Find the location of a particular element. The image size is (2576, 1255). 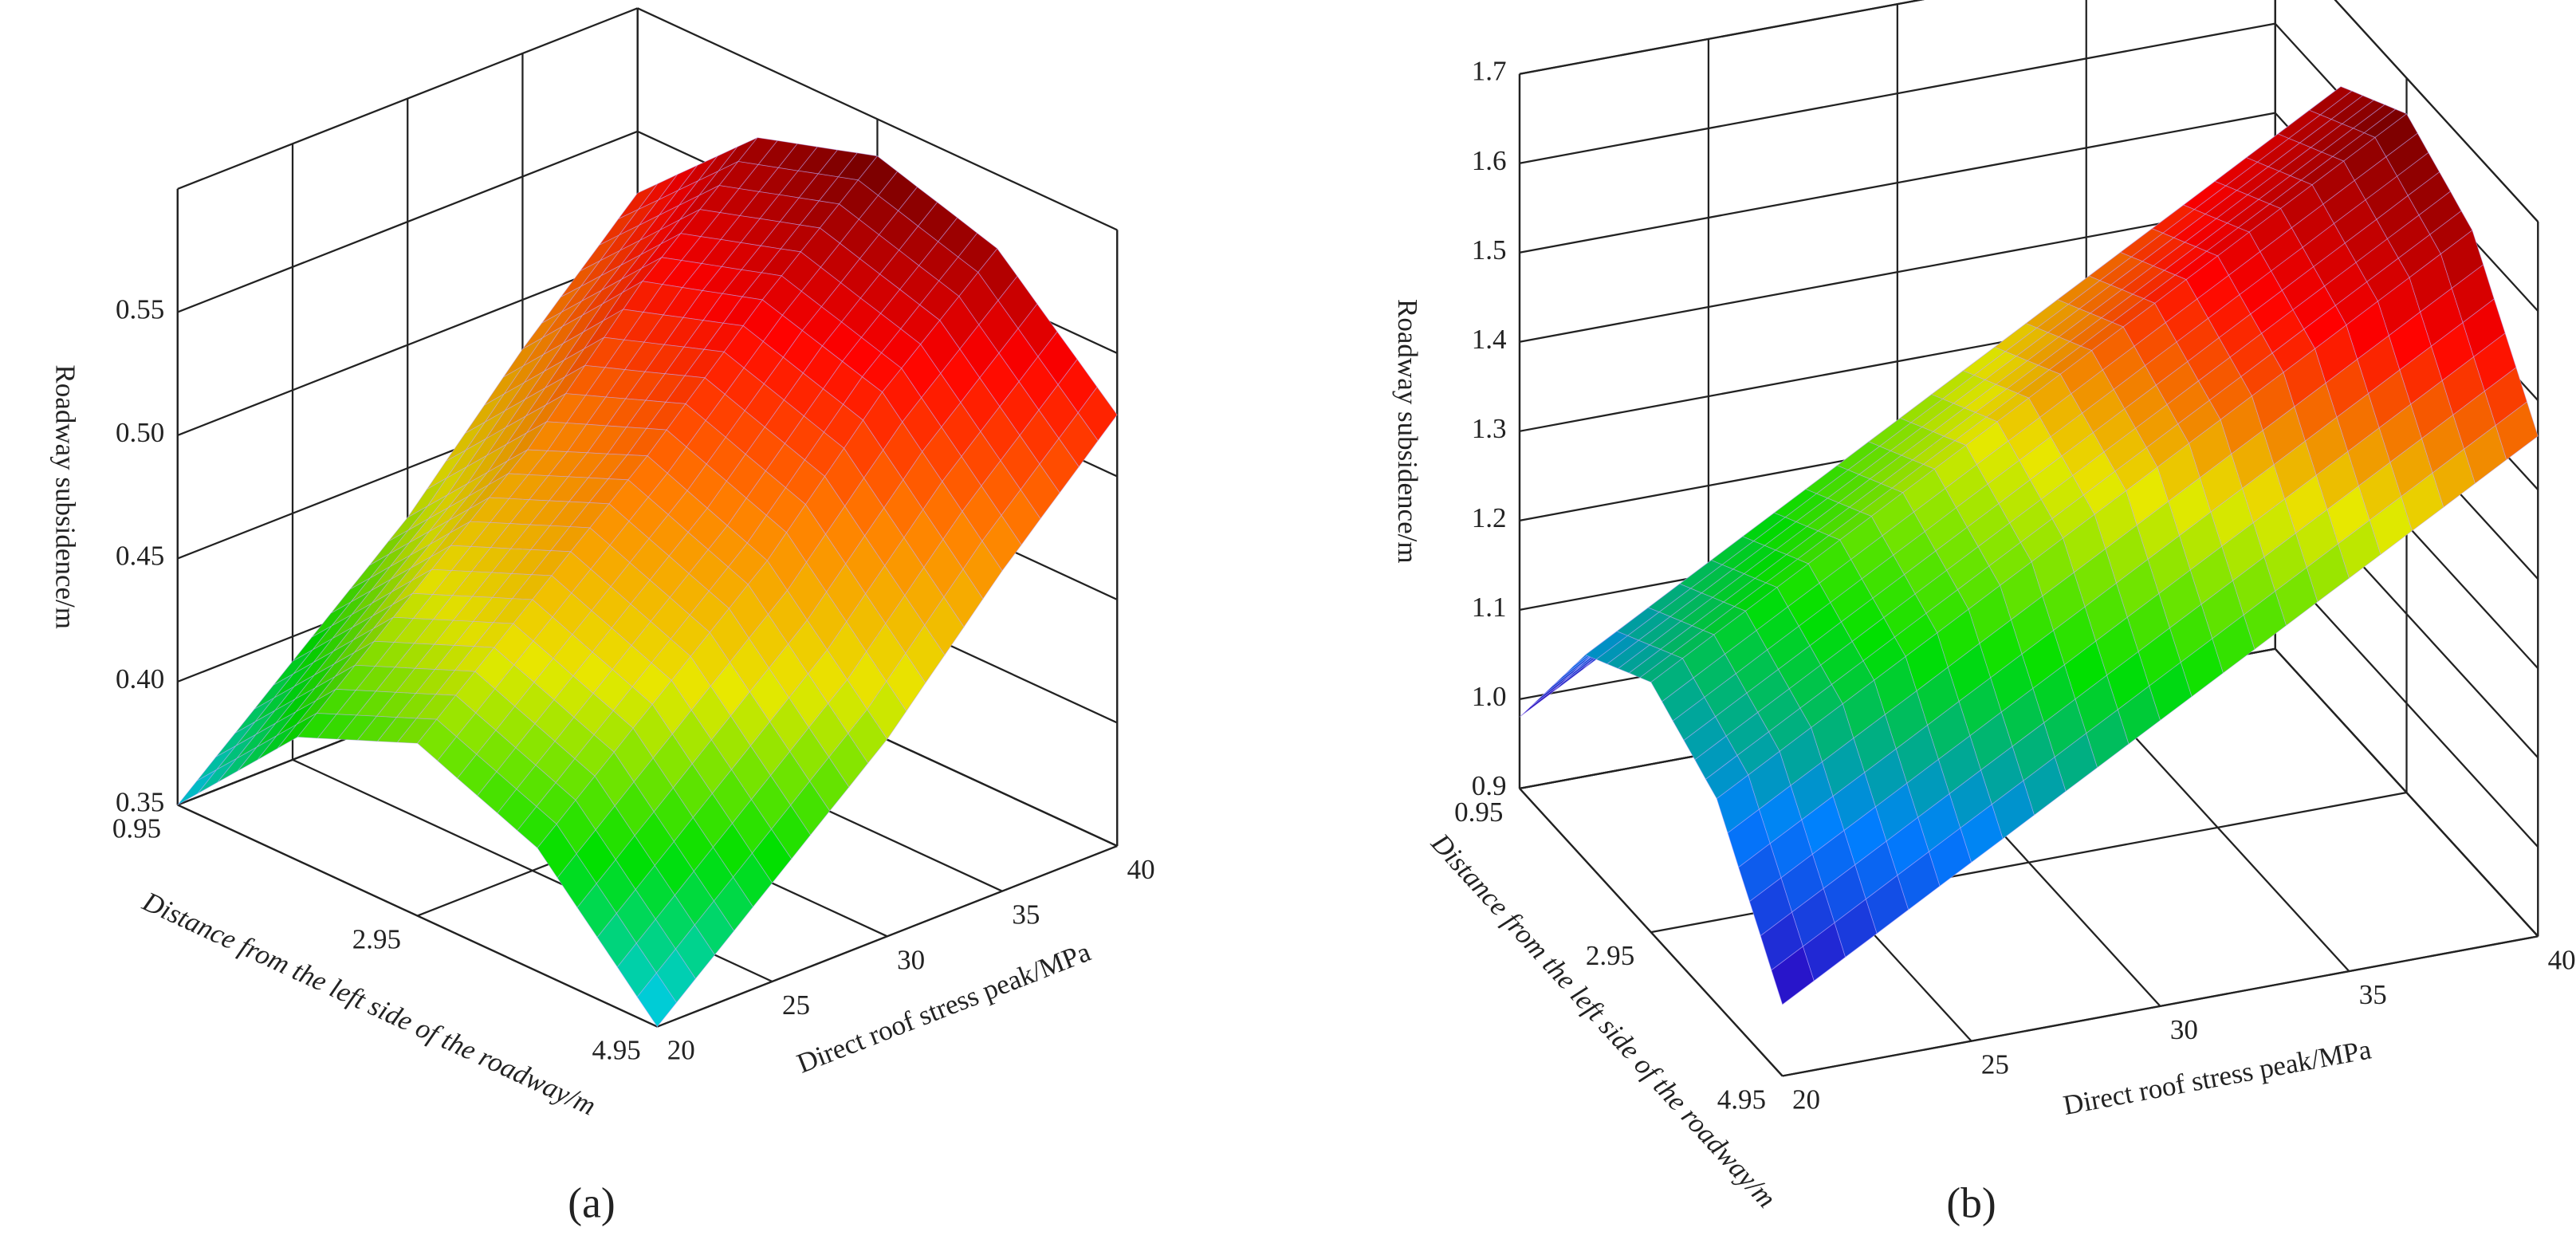

grid-line is located at coordinates (2407, 793).